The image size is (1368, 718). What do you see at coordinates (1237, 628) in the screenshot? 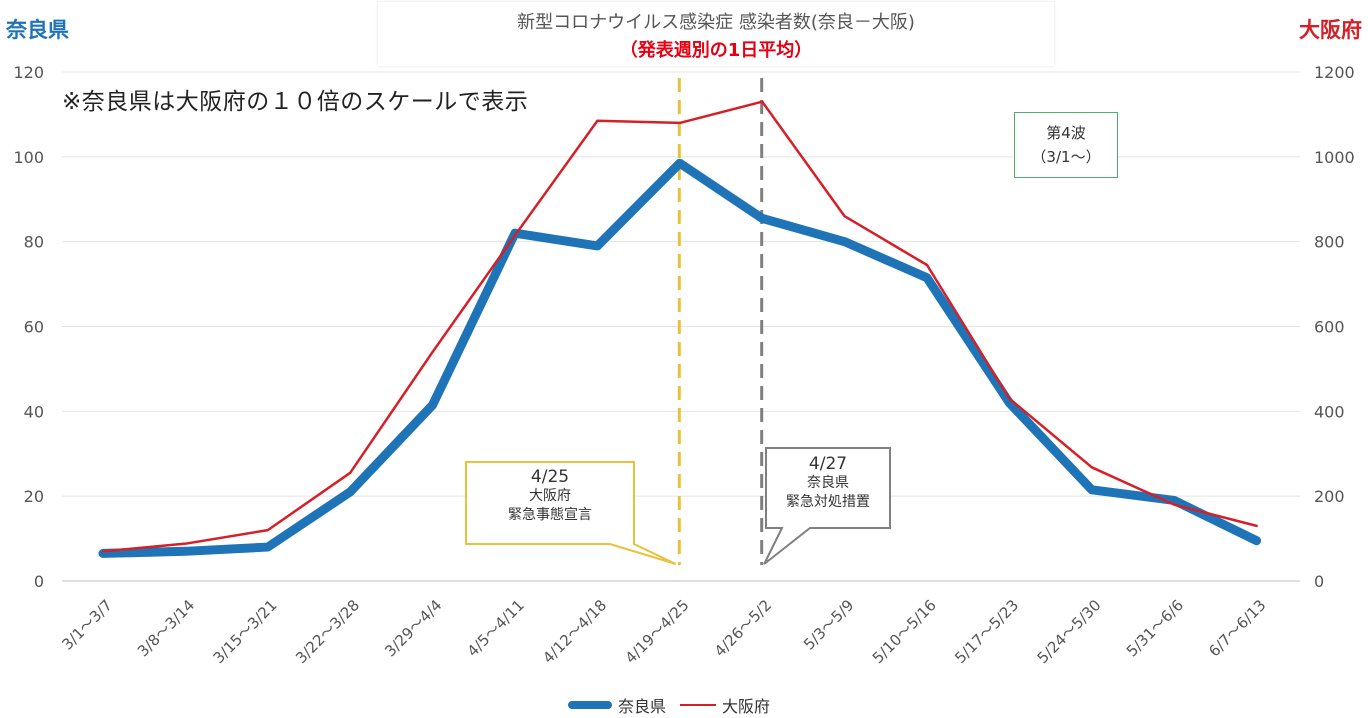
I see `x-tick-label: 6/7～6/13` at bounding box center [1237, 628].